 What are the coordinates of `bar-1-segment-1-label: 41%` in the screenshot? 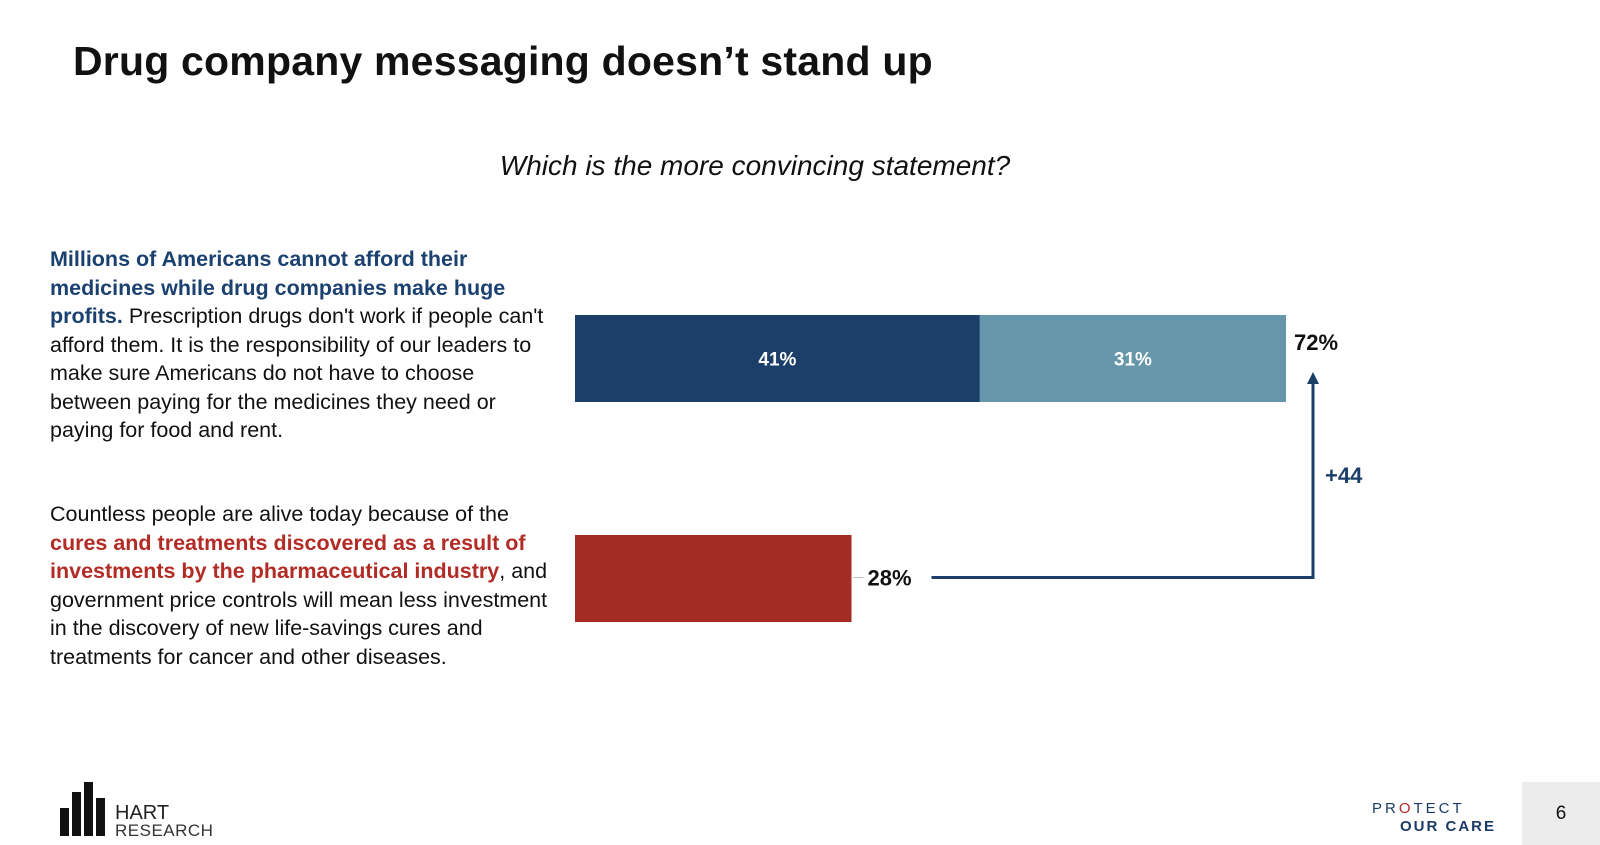 It's located at (777, 360).